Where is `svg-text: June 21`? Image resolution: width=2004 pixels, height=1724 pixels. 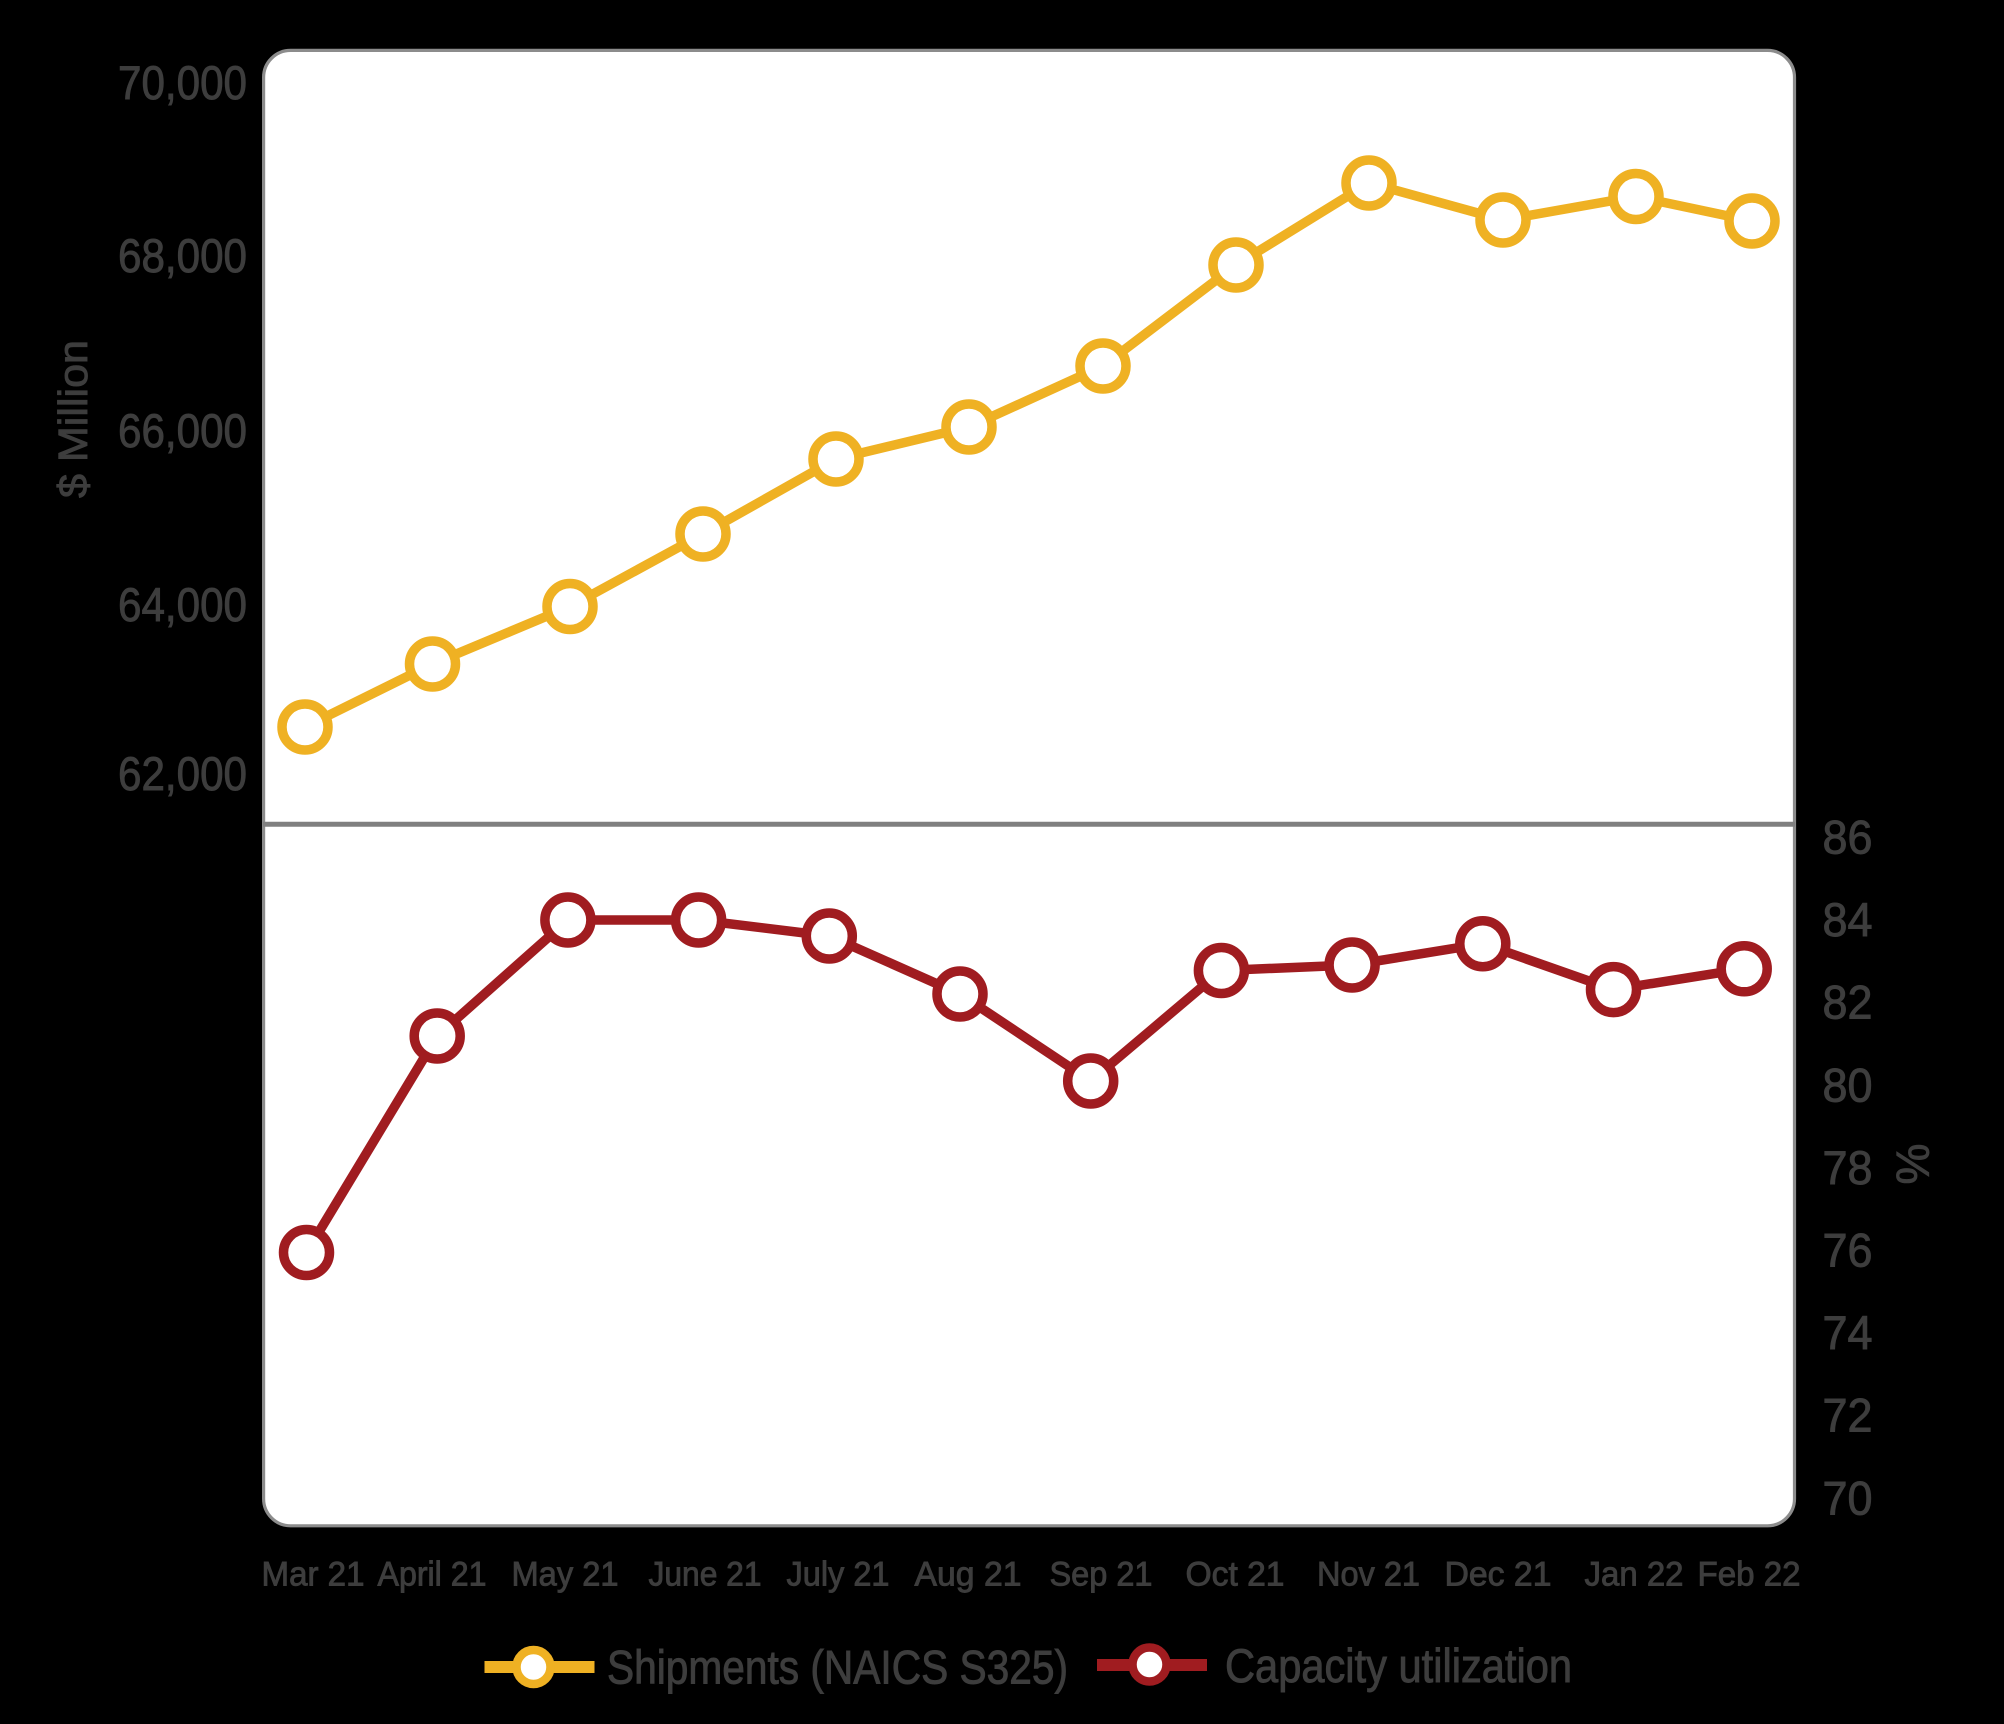 svg-text: June 21 is located at coordinates (705, 1574).